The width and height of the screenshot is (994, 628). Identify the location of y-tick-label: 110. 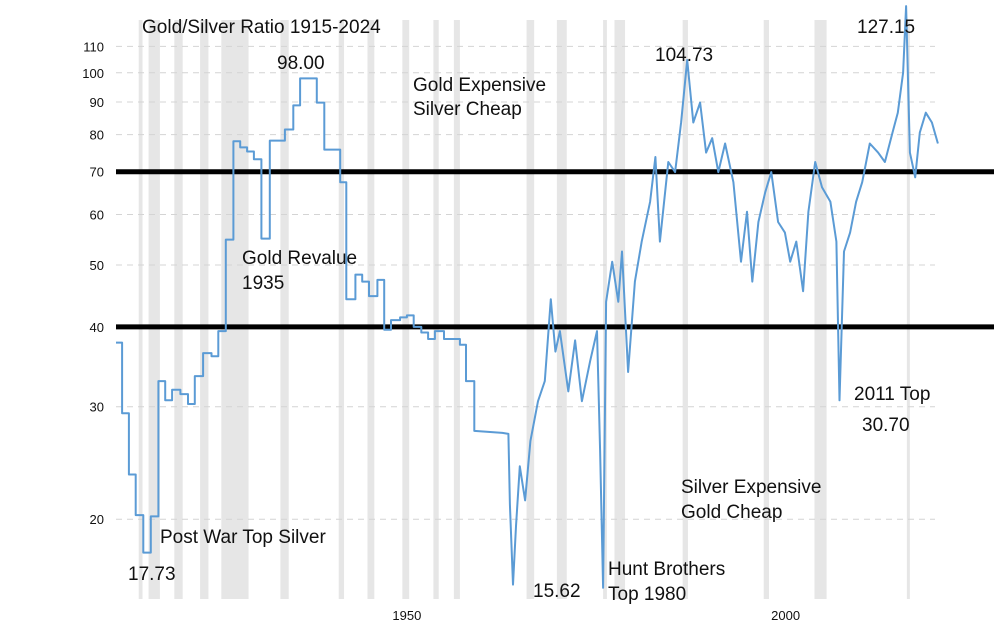
(93, 46).